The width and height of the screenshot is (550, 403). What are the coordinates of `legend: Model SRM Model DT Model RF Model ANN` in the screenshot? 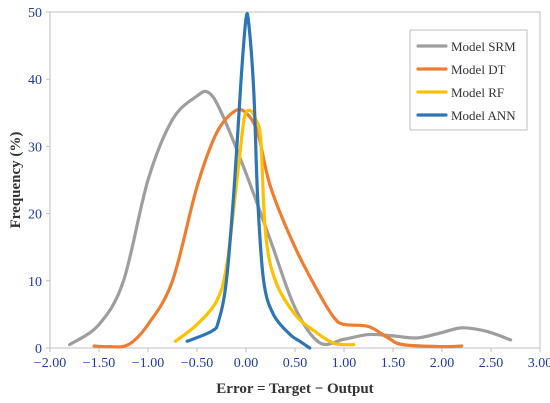 It's located at (468, 80).